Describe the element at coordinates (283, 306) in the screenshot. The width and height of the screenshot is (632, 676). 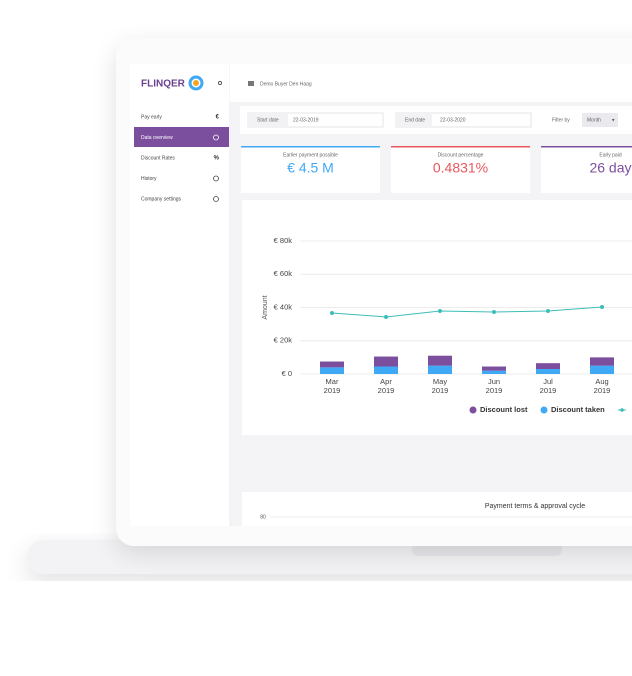
I see `y-tick-label: € 40k` at that location.